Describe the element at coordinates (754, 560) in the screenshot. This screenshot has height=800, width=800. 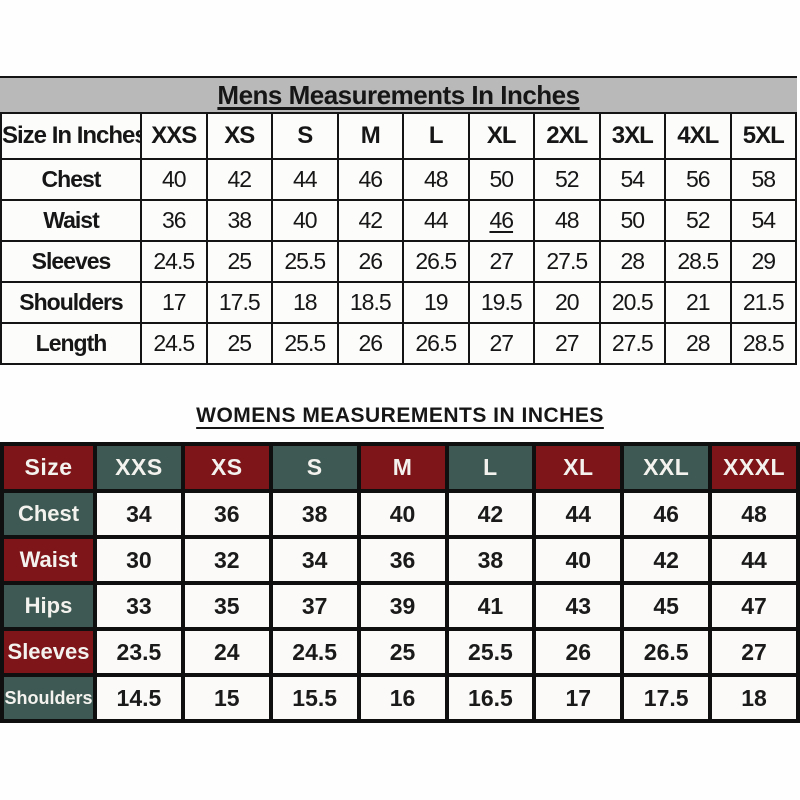
I see `cell-waist-xxxl: 44` at that location.